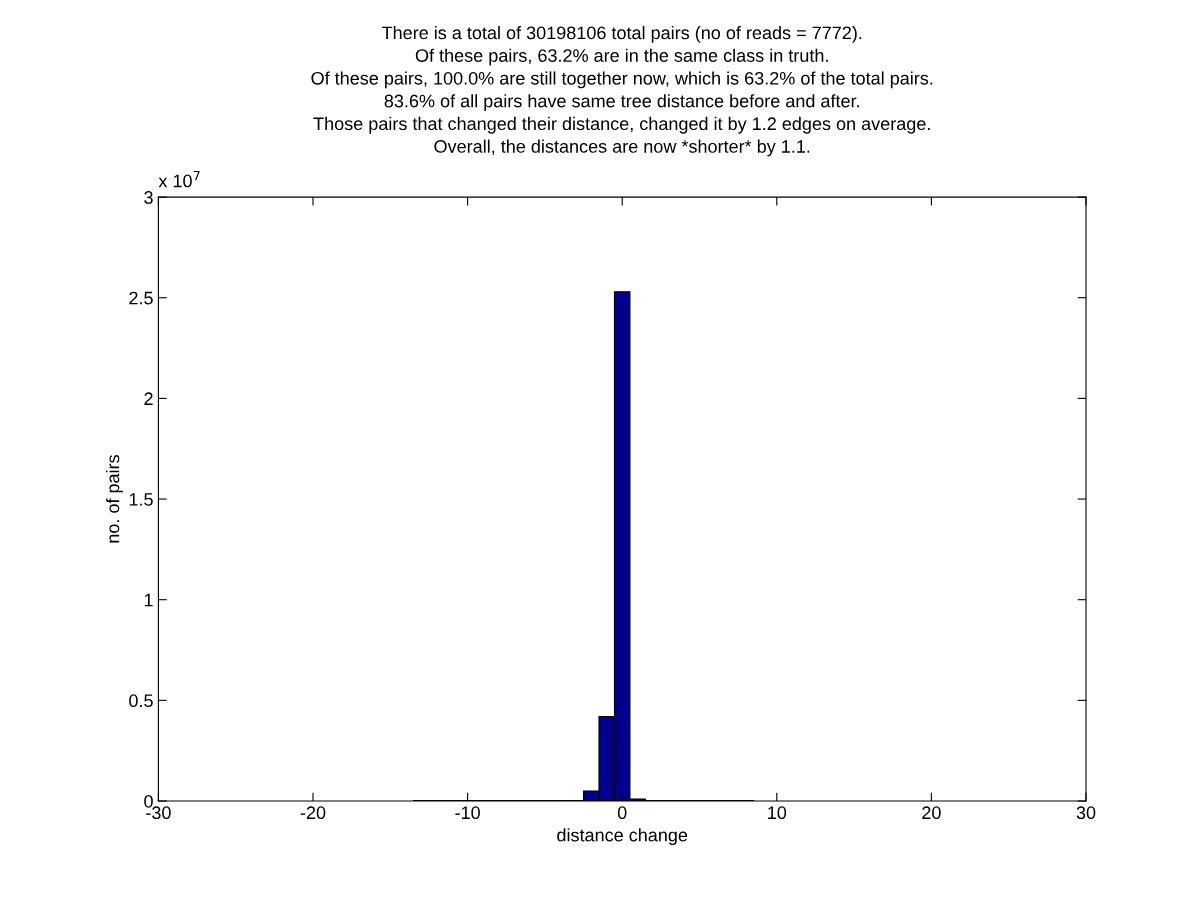  I want to click on y-axis-title: no. of pairs, so click(114, 499).